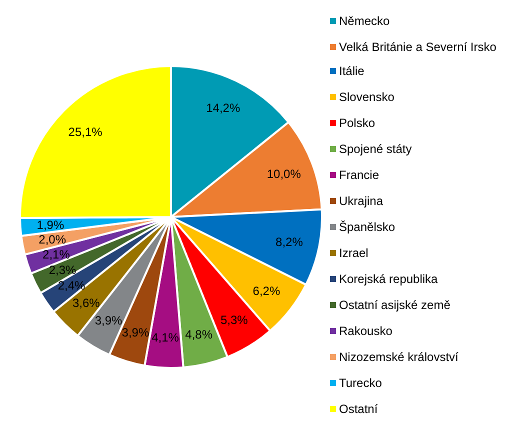  What do you see at coordinates (361, 201) in the screenshot?
I see `legend-label: Ukrajina` at bounding box center [361, 201].